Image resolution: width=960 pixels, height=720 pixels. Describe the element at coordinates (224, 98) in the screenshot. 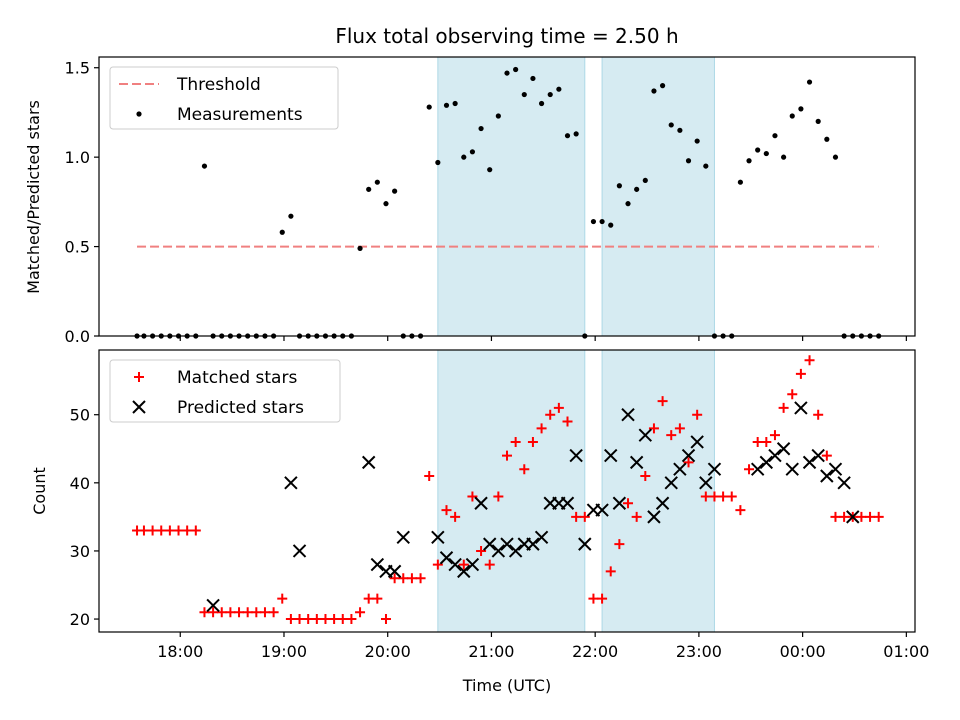

I see `legend-box` at that location.